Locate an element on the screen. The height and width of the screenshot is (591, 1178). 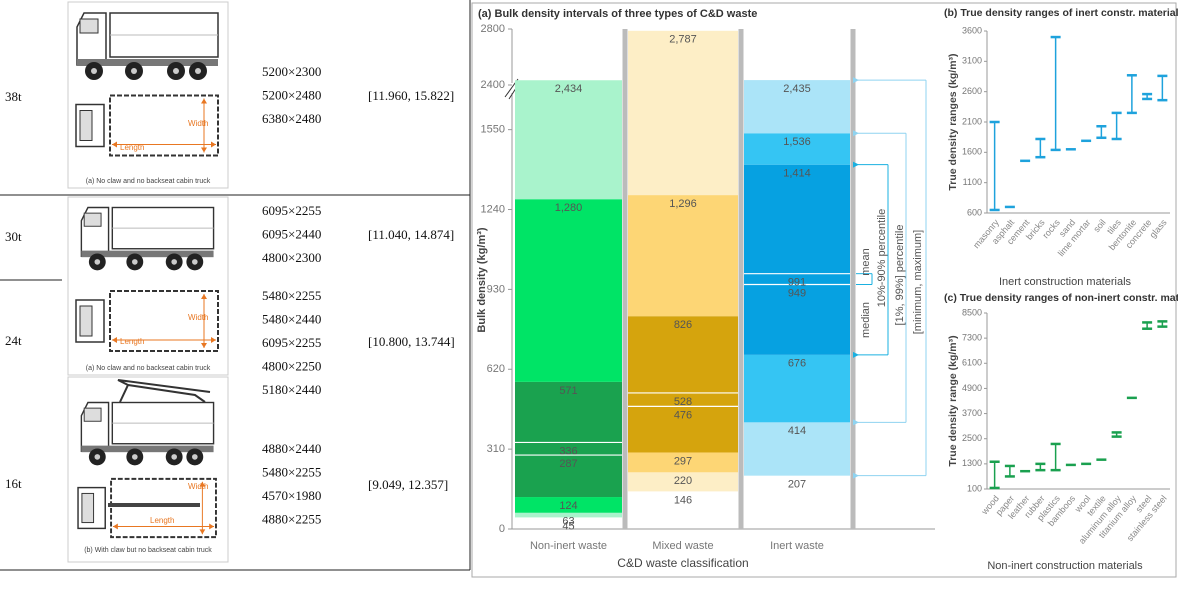
range: [9.049, 12.357] is located at coordinates (408, 484).